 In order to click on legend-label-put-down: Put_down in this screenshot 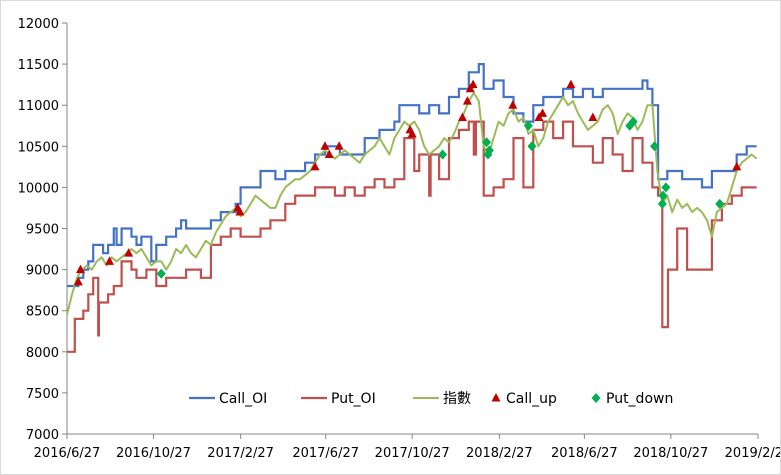, I will do `click(639, 399)`.